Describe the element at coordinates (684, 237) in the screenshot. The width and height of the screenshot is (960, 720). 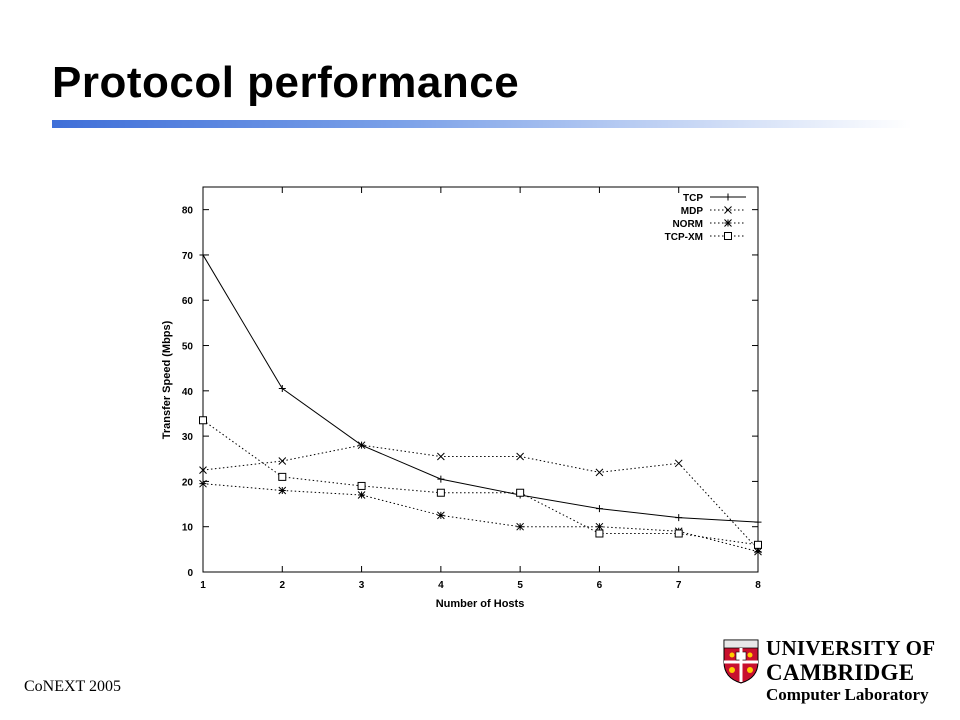
I see `legend-label: TCP-XM` at that location.